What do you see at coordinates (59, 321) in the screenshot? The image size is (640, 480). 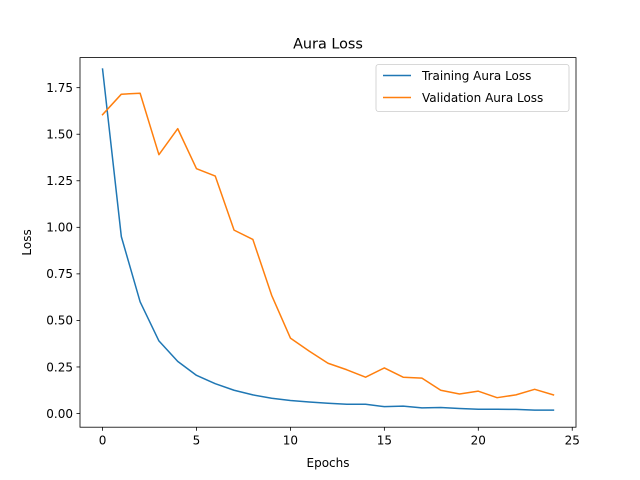 I see `y-tick-label: 0.50` at bounding box center [59, 321].